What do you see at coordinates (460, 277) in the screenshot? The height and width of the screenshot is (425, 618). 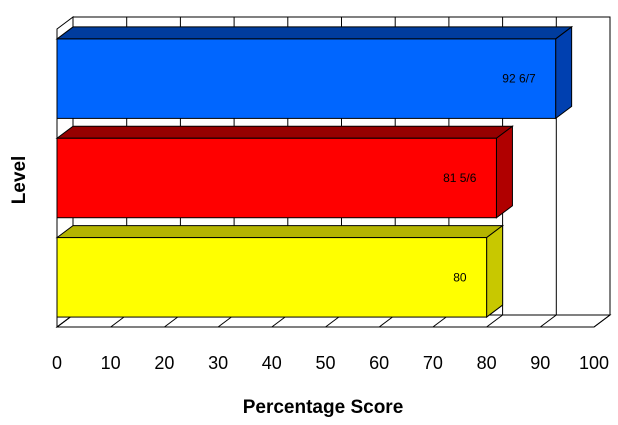 I see `bar-data-label: 80` at bounding box center [460, 277].